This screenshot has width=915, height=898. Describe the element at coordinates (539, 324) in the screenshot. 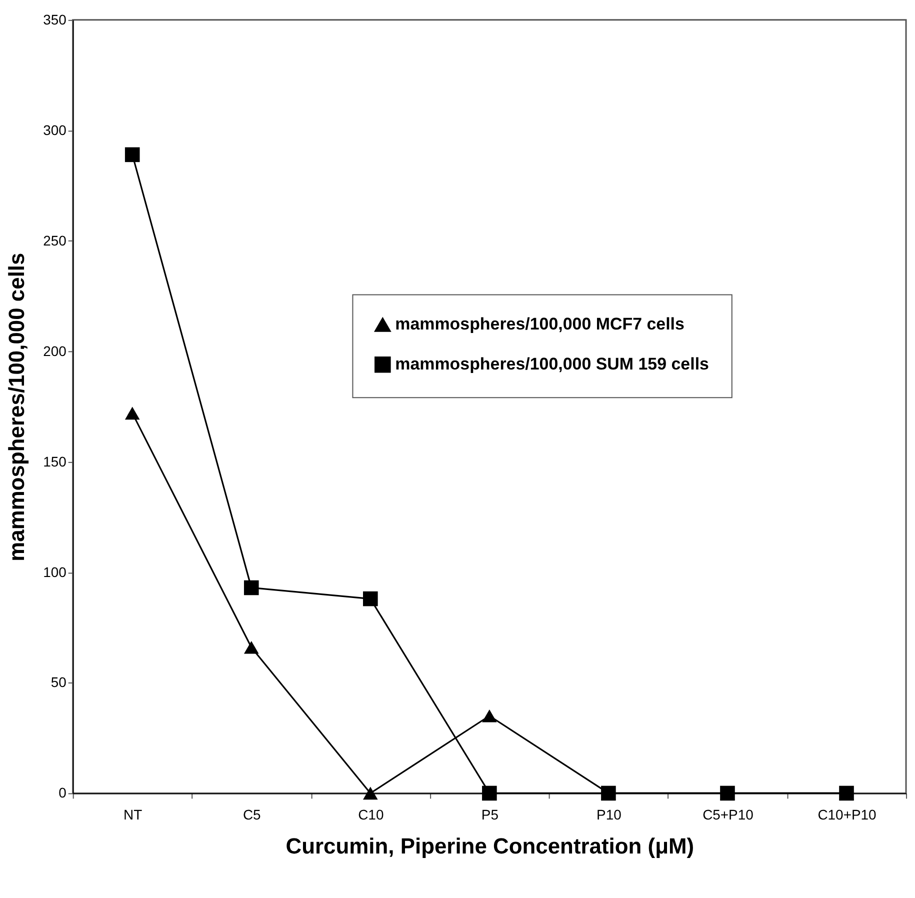

I see `legend-label: mammospheres/100,000 MCF7 cells` at that location.